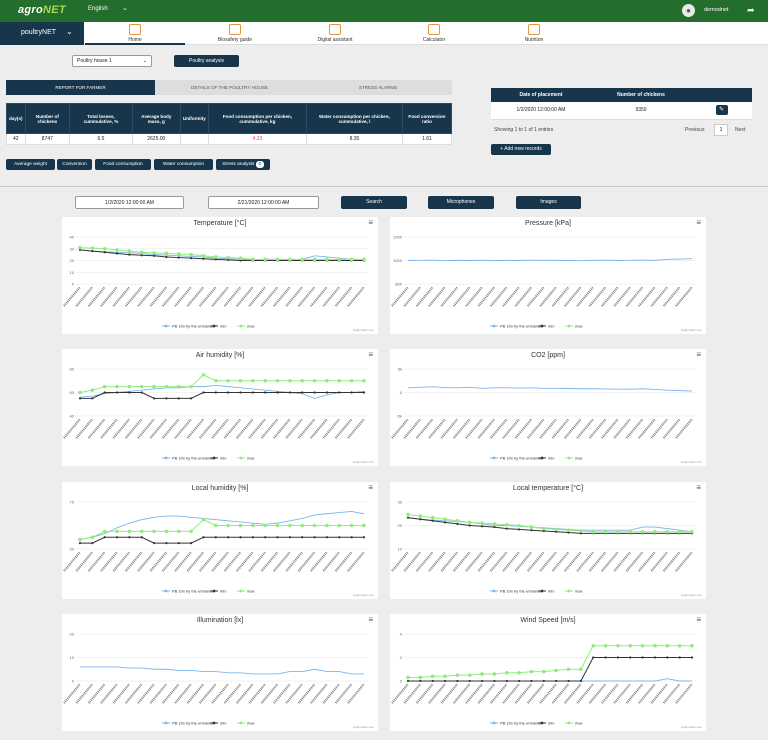 The height and width of the screenshot is (740, 768). I want to click on next-page-link: Next, so click(740, 130).